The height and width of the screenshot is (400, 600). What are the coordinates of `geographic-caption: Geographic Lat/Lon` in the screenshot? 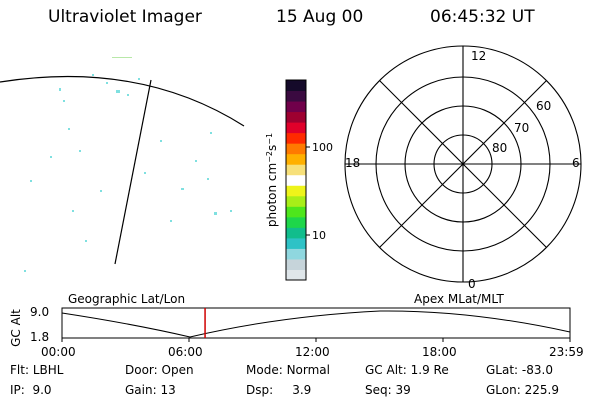 It's located at (127, 299).